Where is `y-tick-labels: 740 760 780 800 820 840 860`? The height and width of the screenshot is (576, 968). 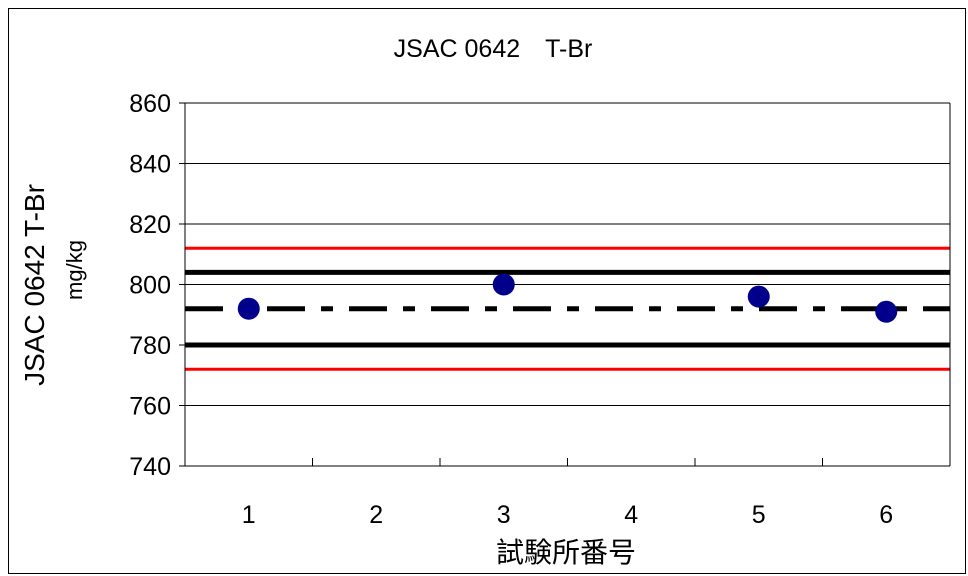 y-tick-labels: 740 760 780 800 820 840 860 is located at coordinates (150, 285).